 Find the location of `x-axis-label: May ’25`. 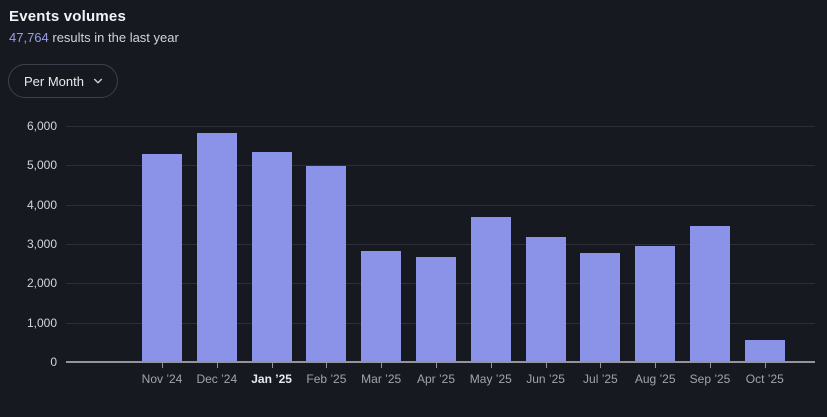

x-axis-label: May ’25 is located at coordinates (490, 379).